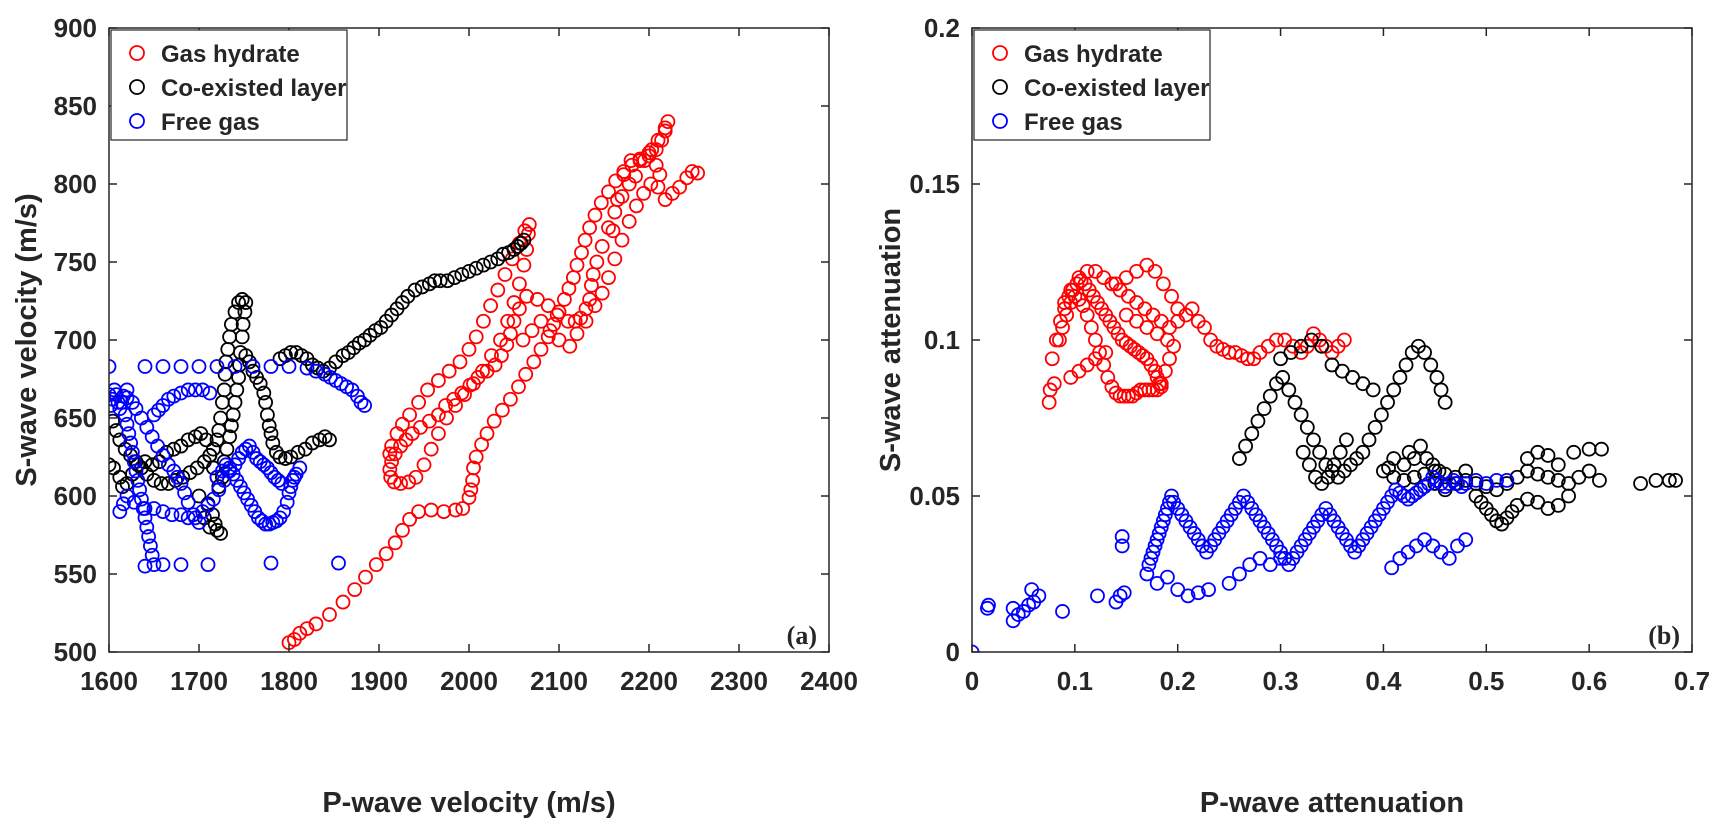 This screenshot has width=1728, height=830. What do you see at coordinates (210, 122) in the screenshot?
I see `legend-label: Free gas` at bounding box center [210, 122].